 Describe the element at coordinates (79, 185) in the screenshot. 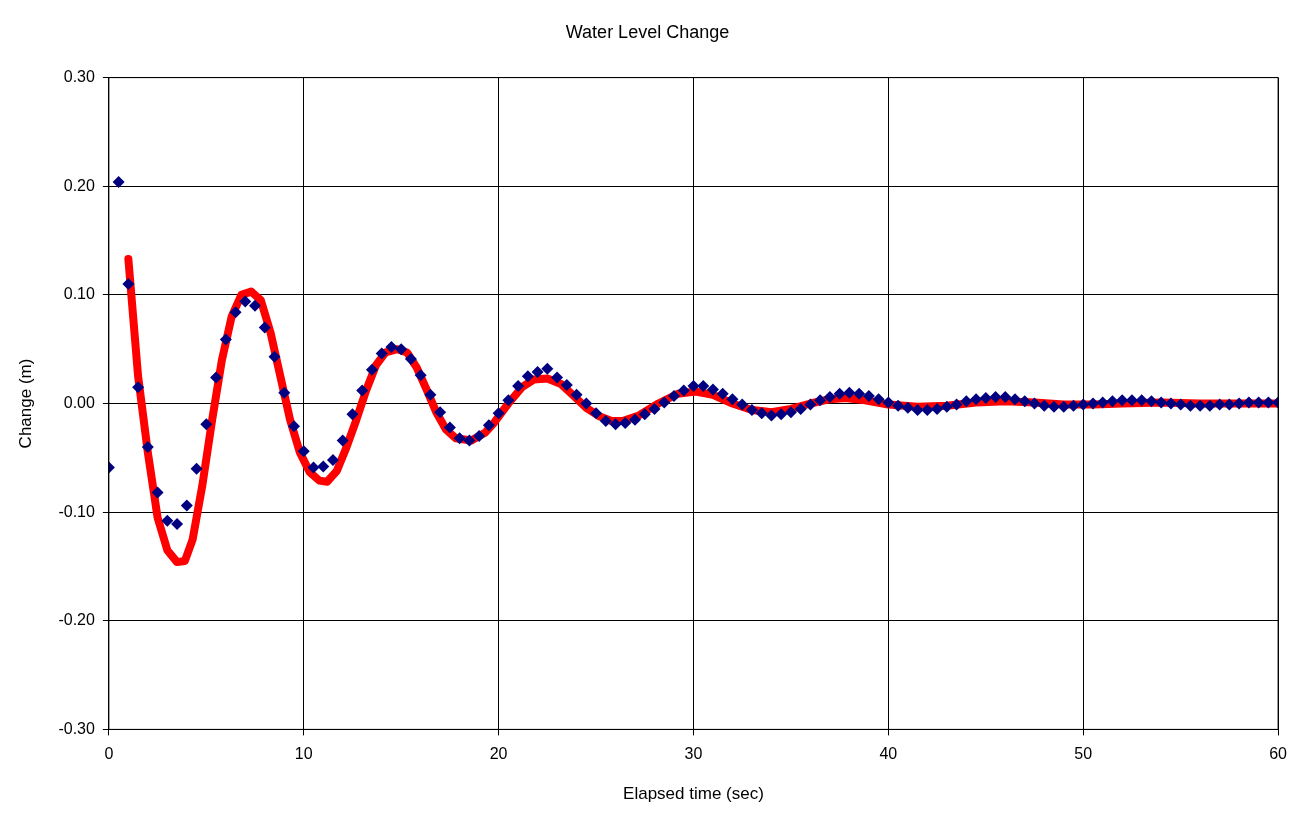

I see `y-tick-label: 0.20` at that location.